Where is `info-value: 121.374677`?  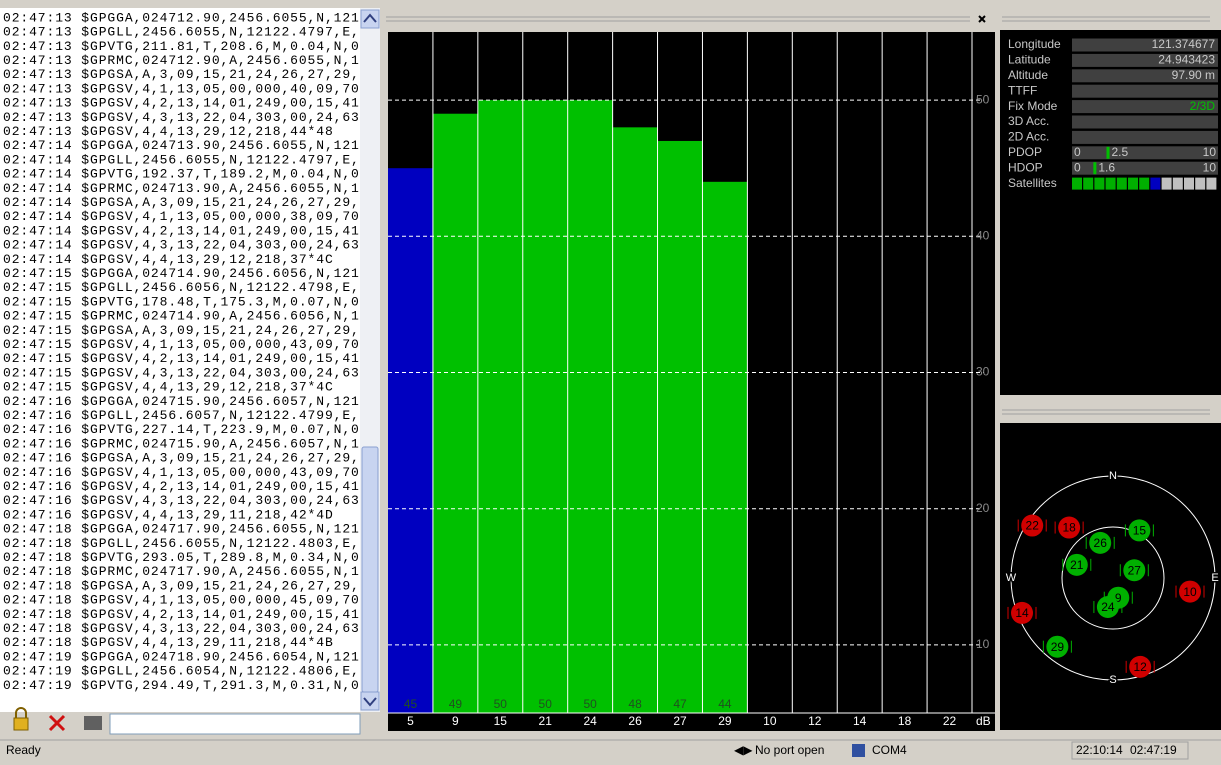 info-value: 121.374677 is located at coordinates (1184, 44).